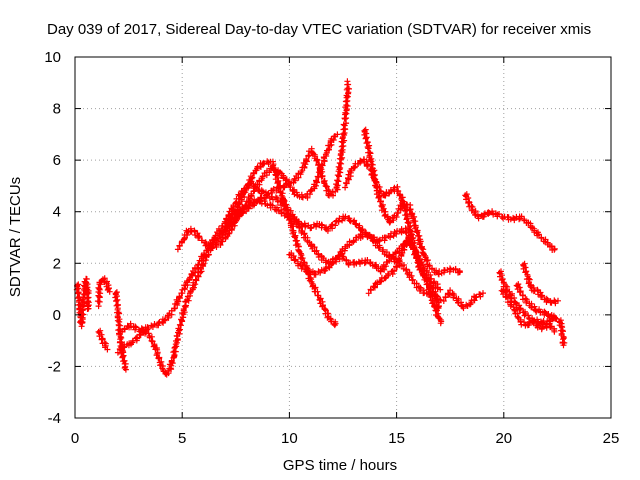 The image size is (640, 480). What do you see at coordinates (15, 237) in the screenshot?
I see `y-axis-label: SDTVAR / TECUs` at bounding box center [15, 237].